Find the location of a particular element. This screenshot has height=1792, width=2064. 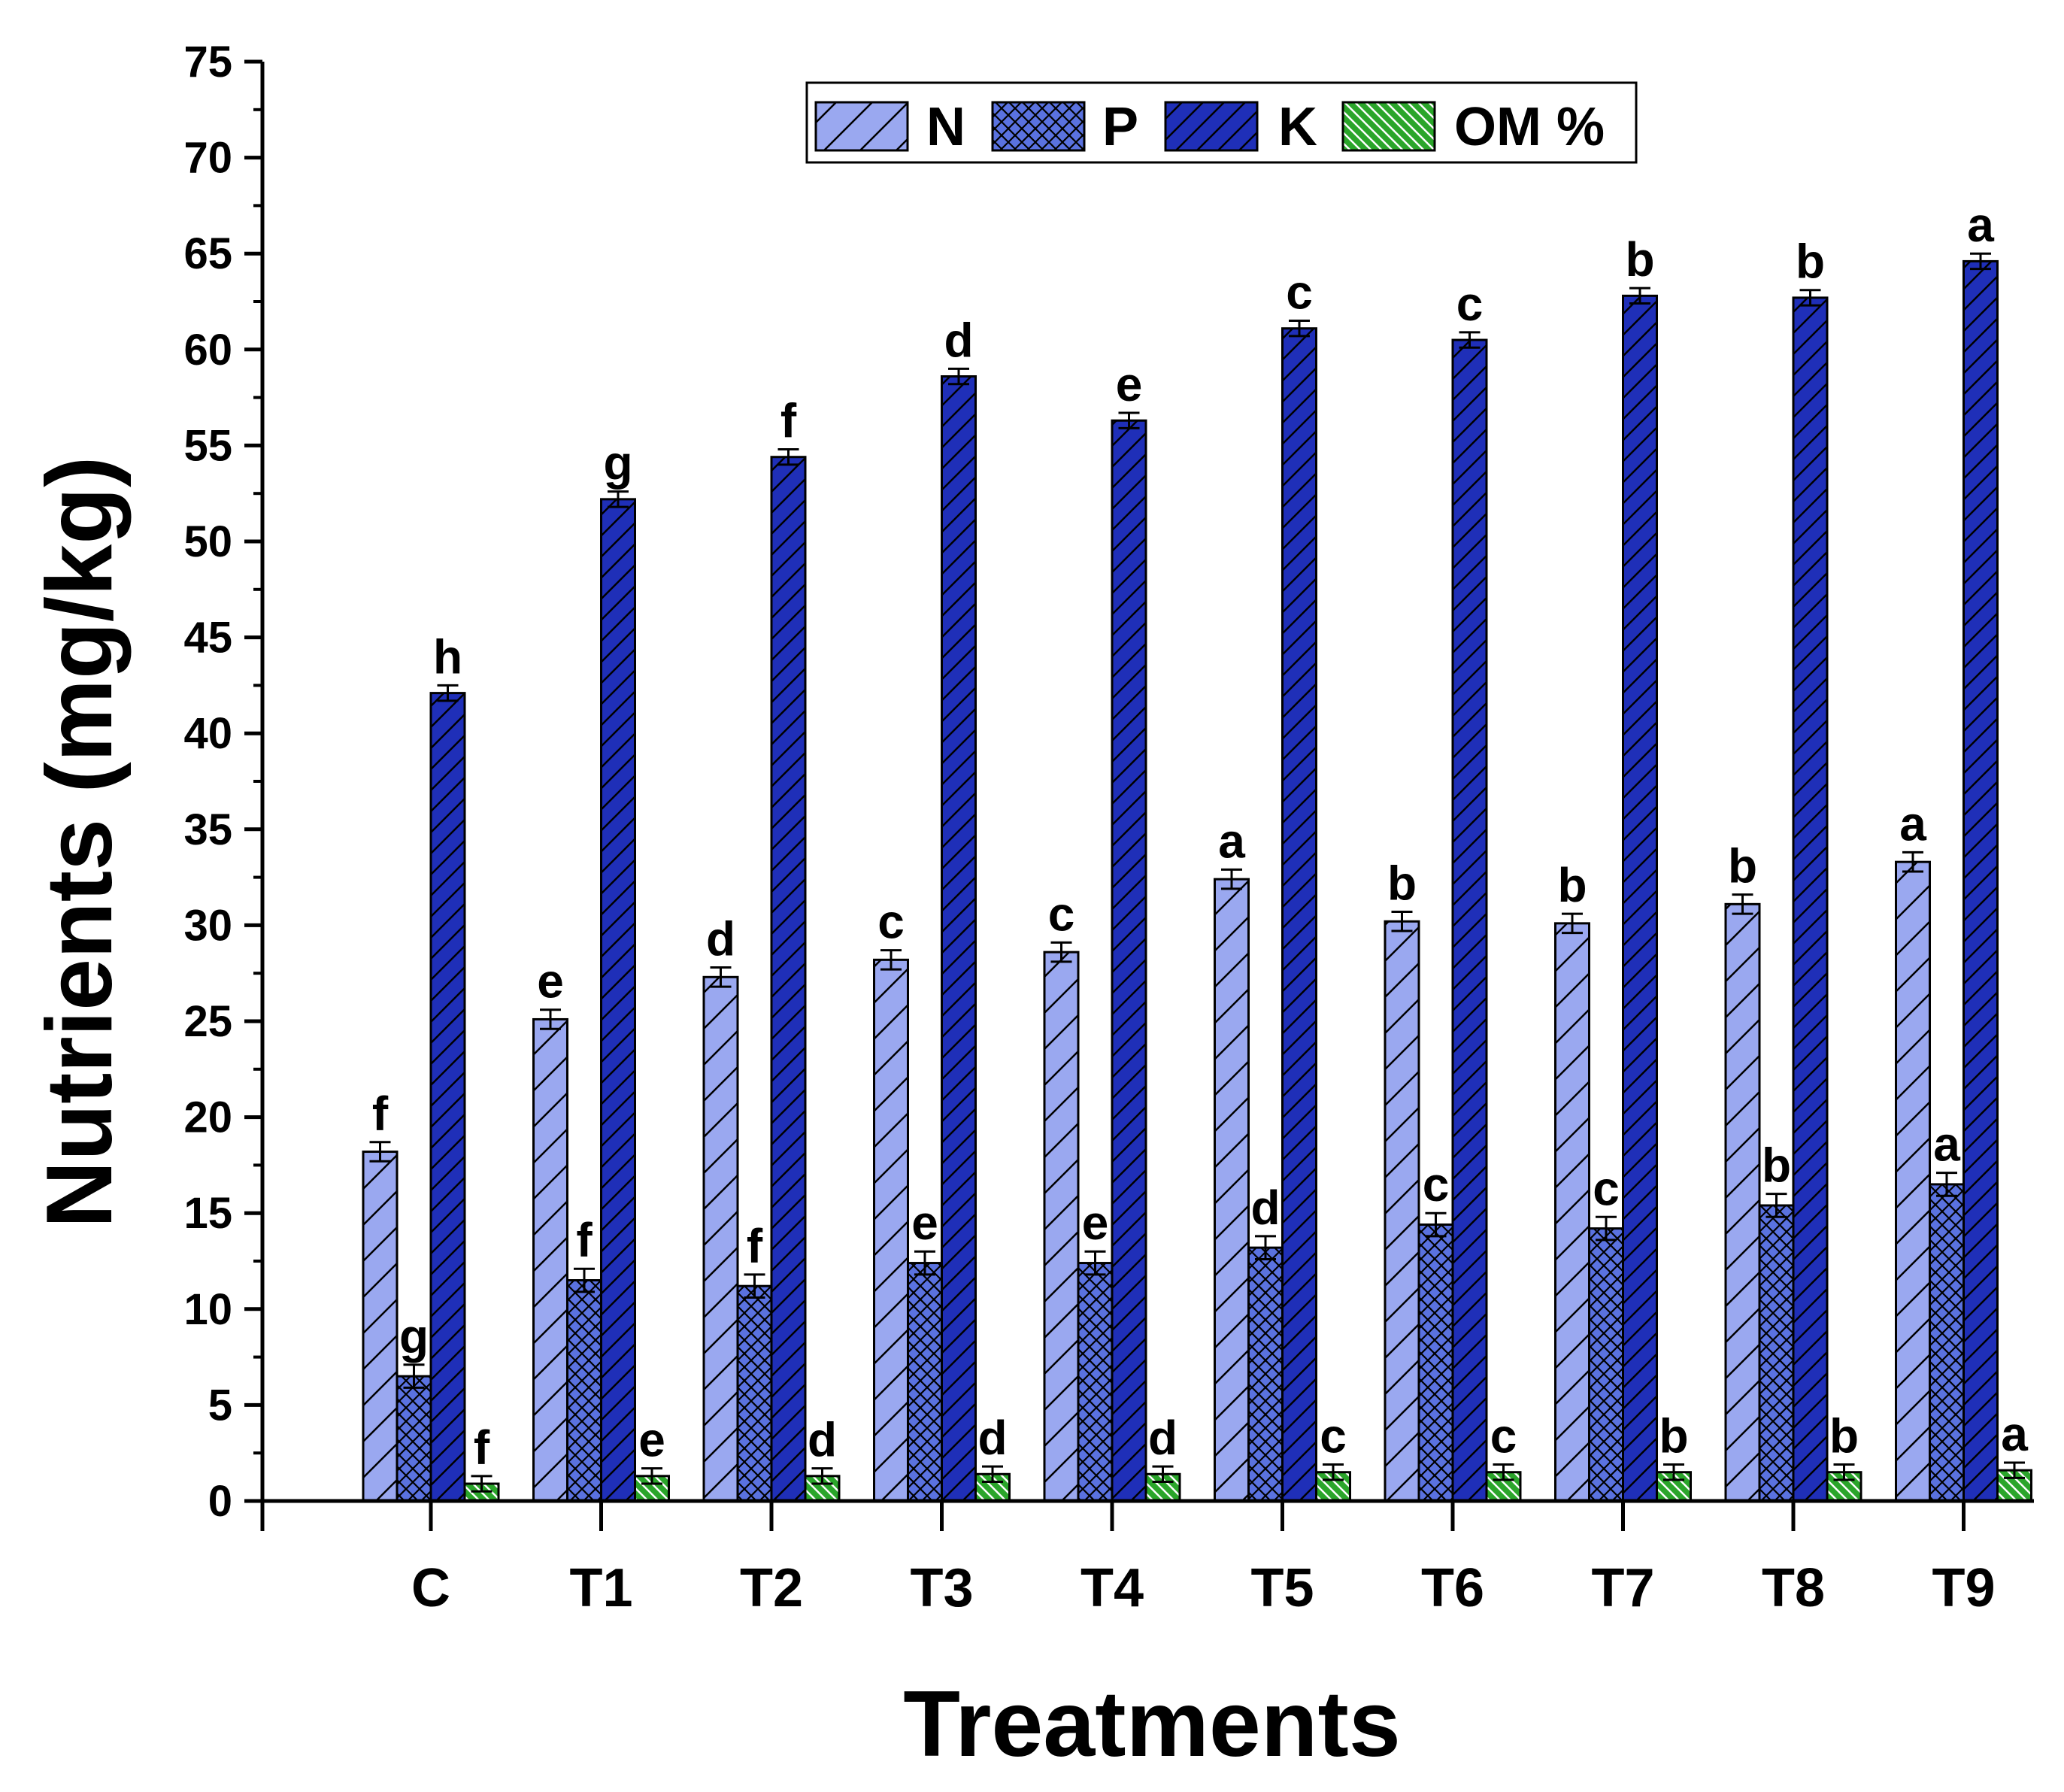

legend-label-p: P is located at coordinates (1120, 127).